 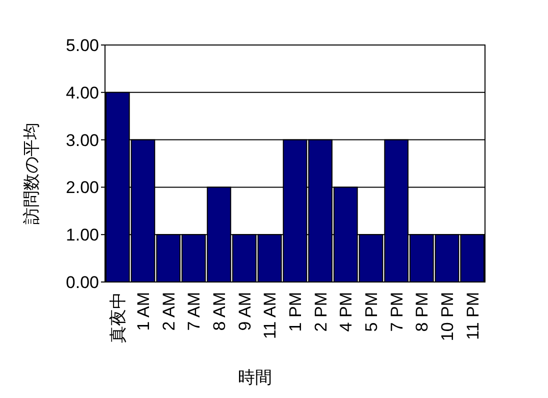 What do you see at coordinates (346, 312) in the screenshot?
I see `x-tick-label: 4 PM` at bounding box center [346, 312].